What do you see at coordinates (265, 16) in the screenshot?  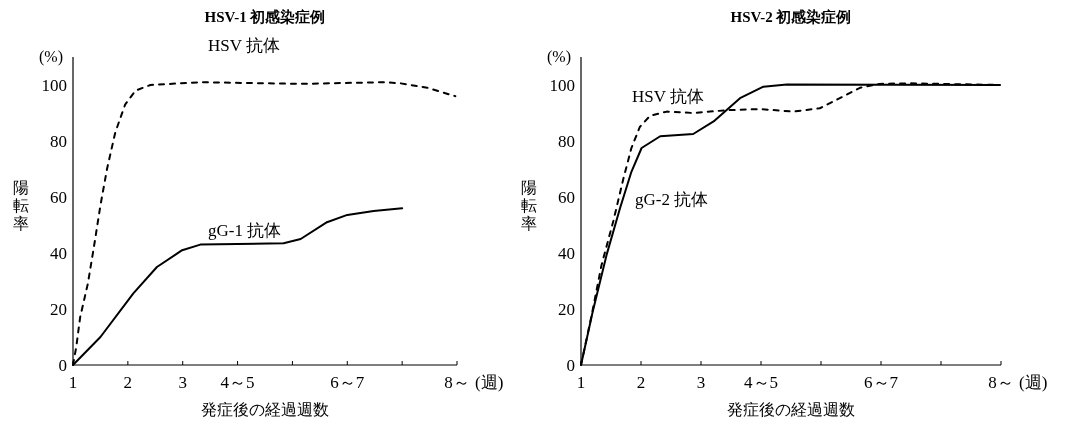 I see `chart-title: HSV-1 初感染症例` at bounding box center [265, 16].